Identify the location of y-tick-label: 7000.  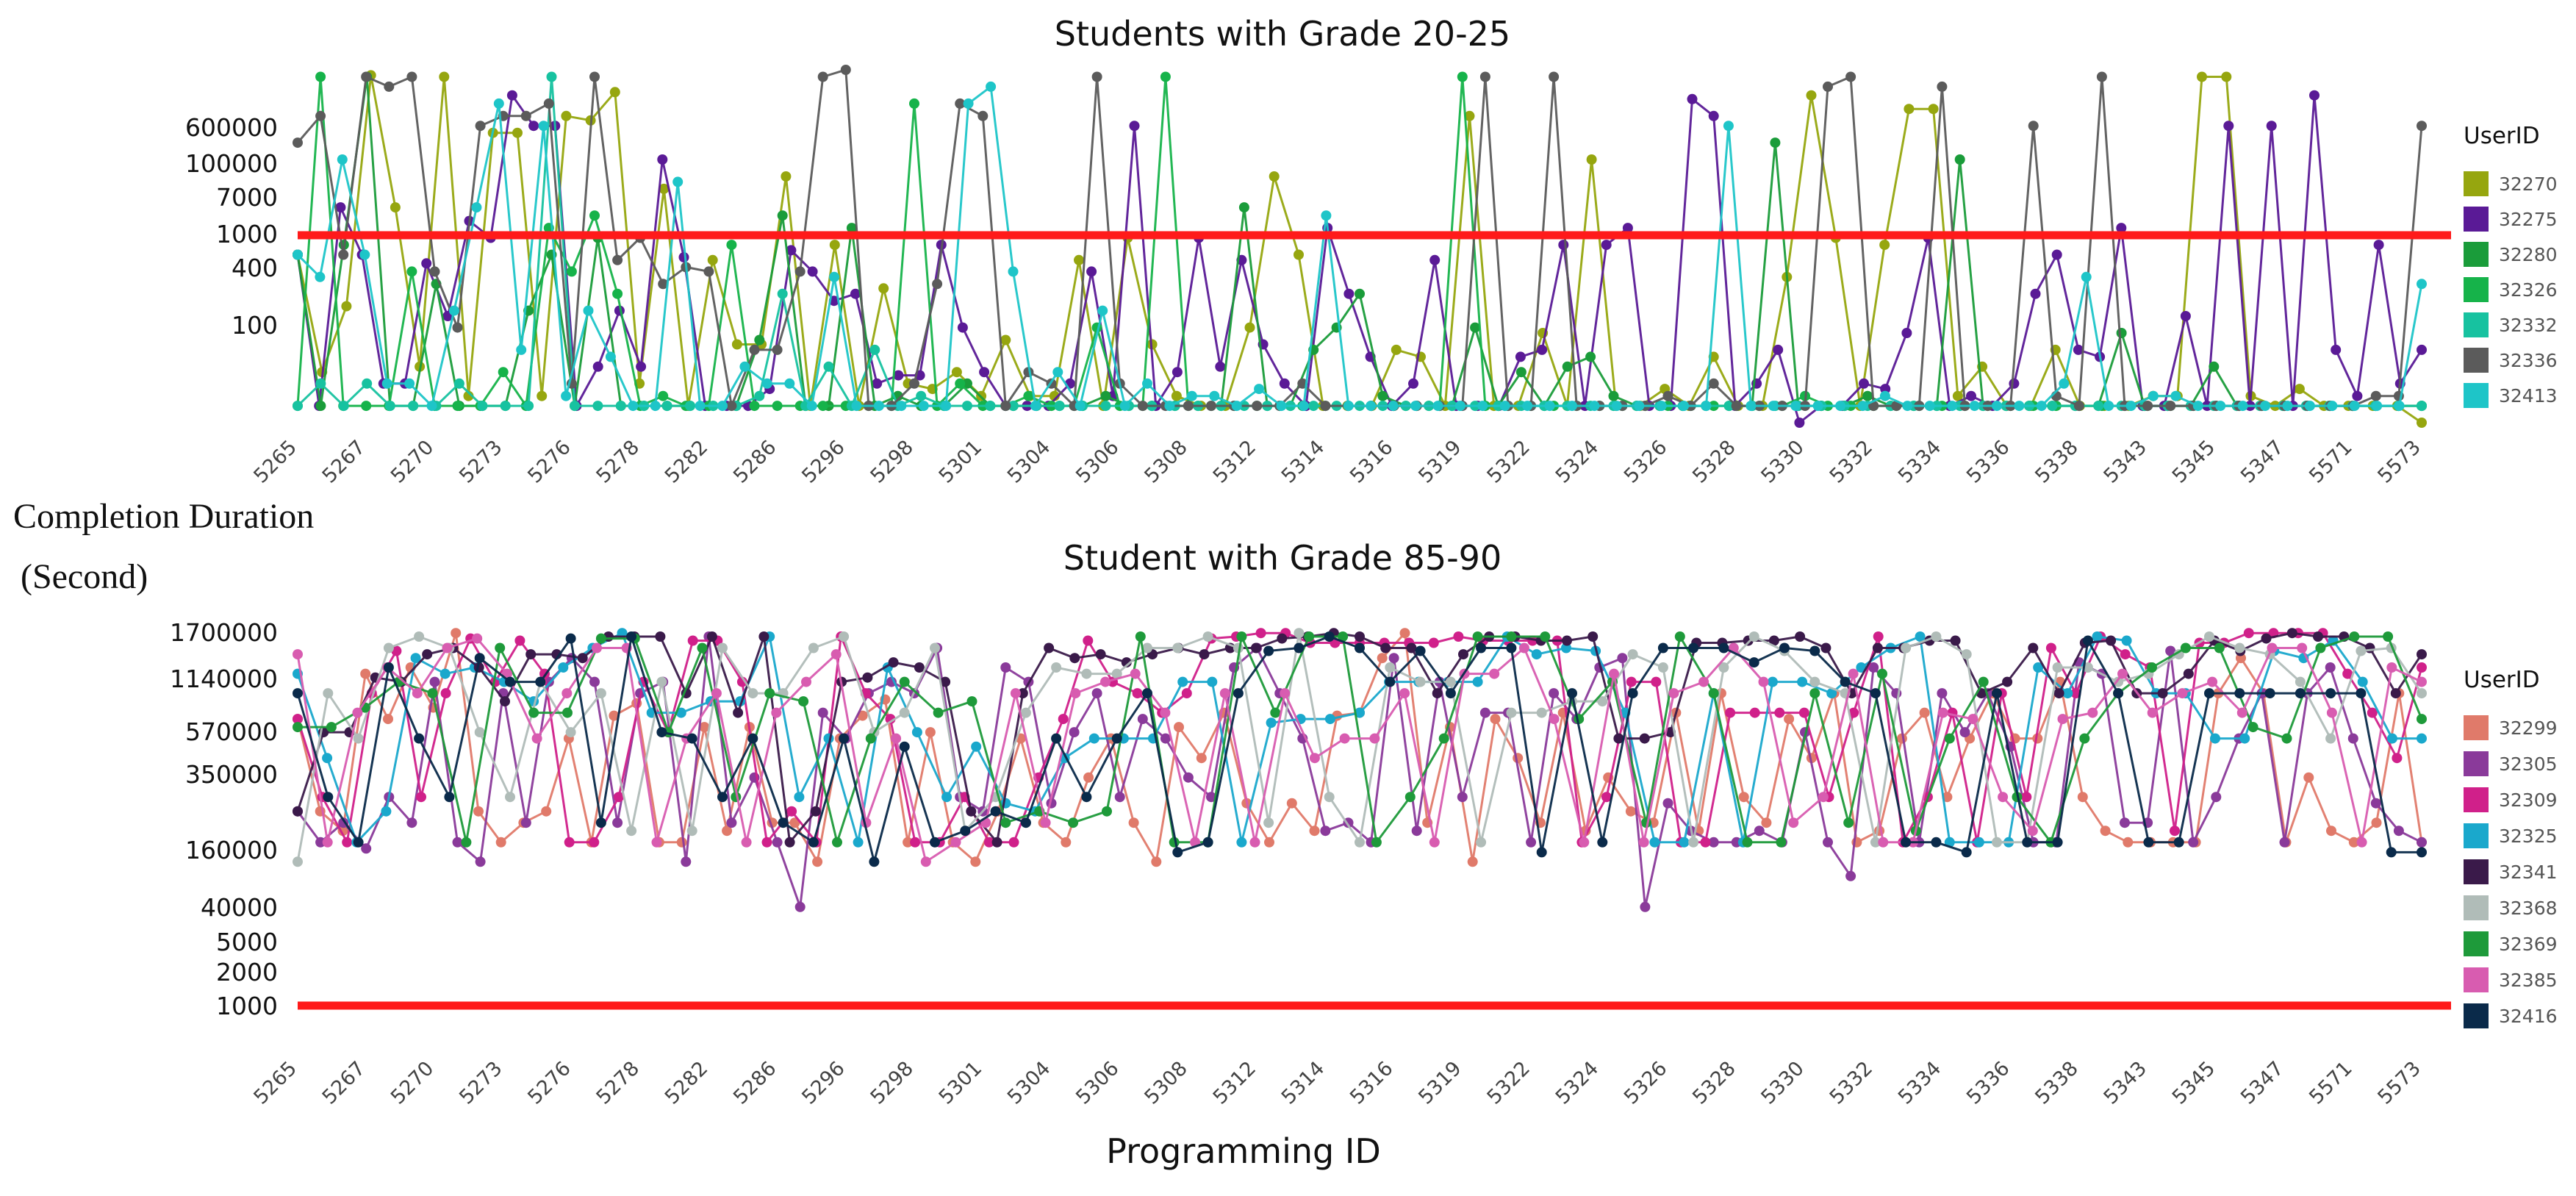
(247, 197).